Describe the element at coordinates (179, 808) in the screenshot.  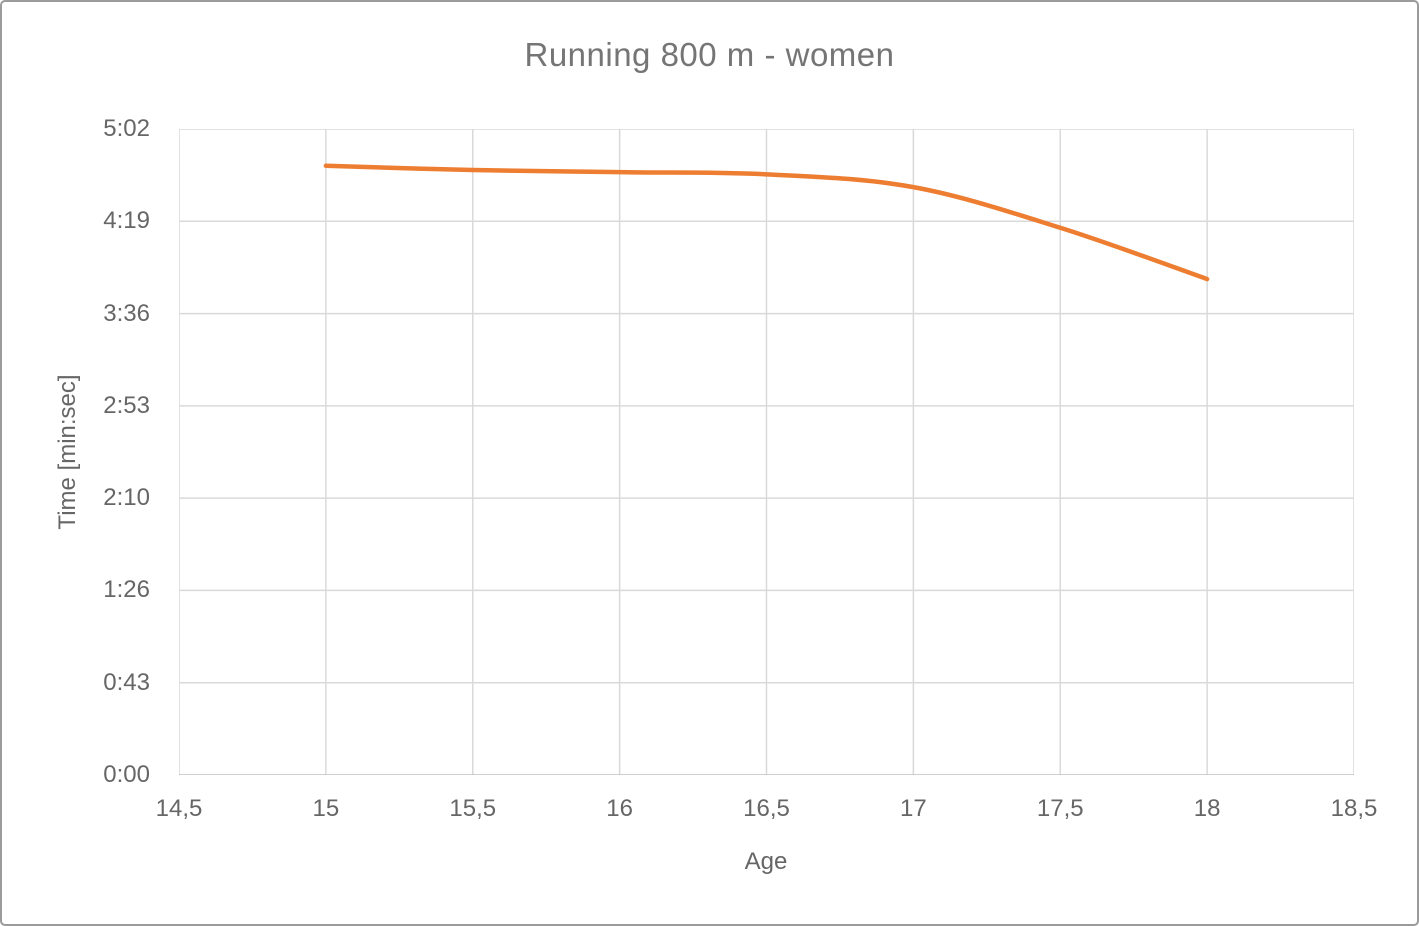
I see `x-tick-label: 14,5` at that location.